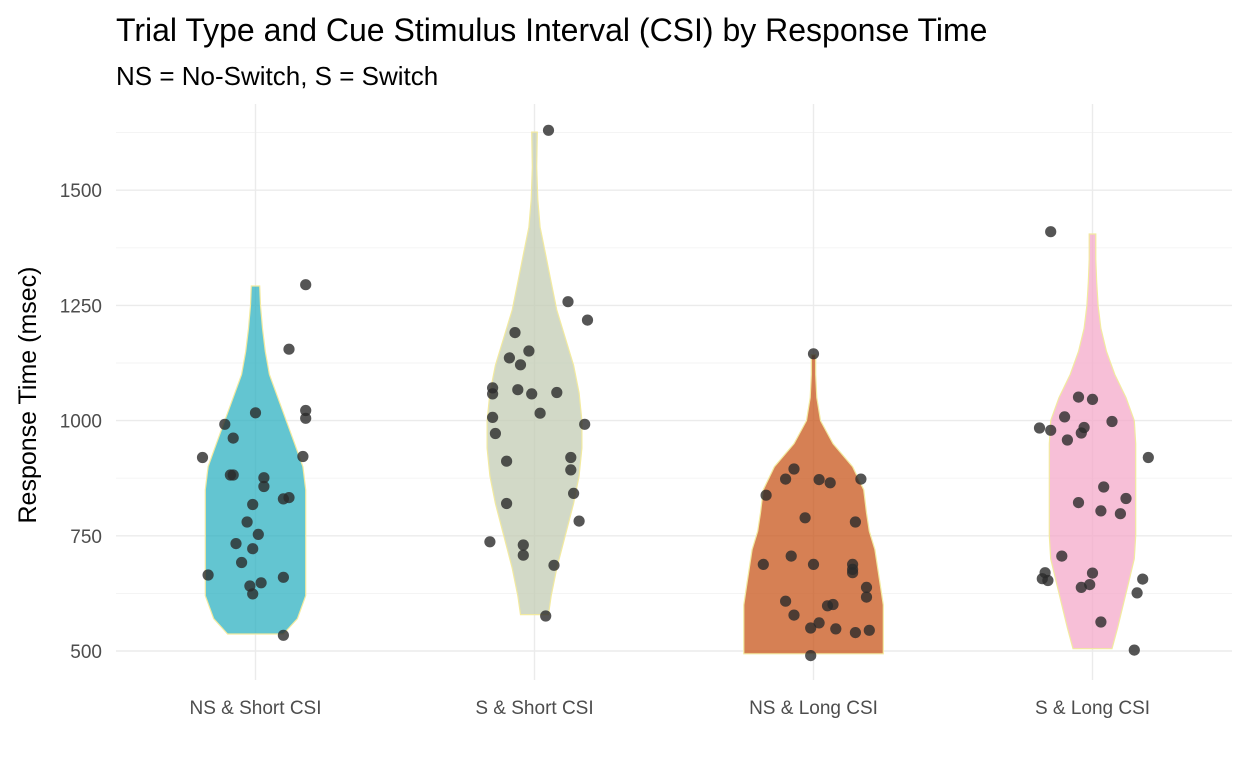 The height and width of the screenshot is (768, 1248). I want to click on y-tick-label-0: 500, so click(86, 652).